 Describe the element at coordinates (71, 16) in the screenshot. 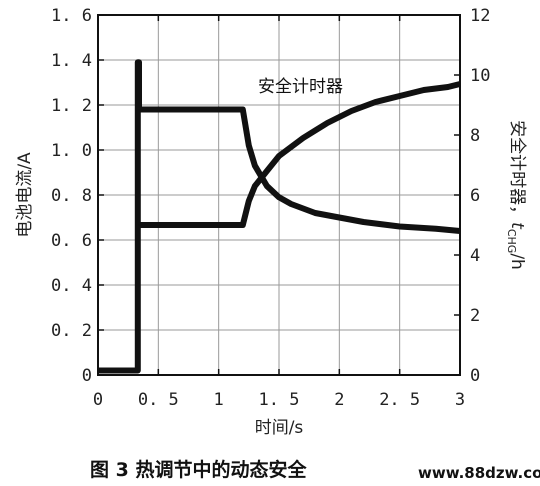

I see `y-tick-label-left: 1. 6` at that location.